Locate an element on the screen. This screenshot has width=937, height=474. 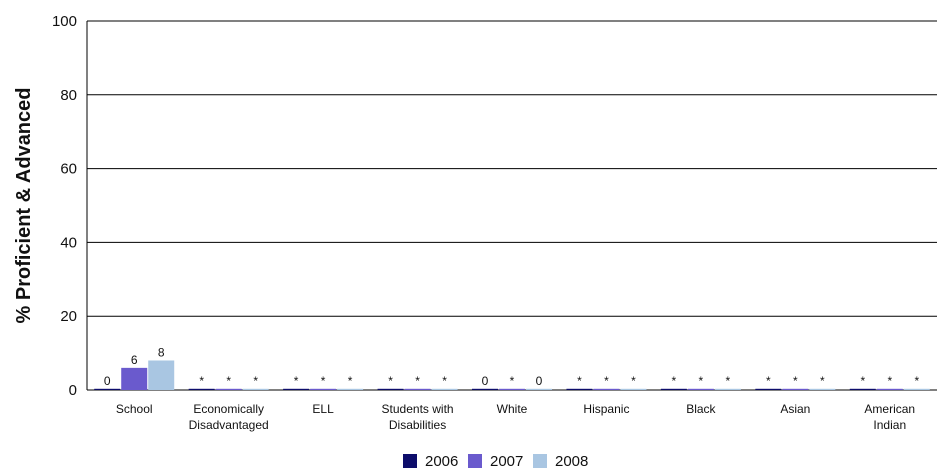
y-tick-label: 60 is located at coordinates (68, 169).